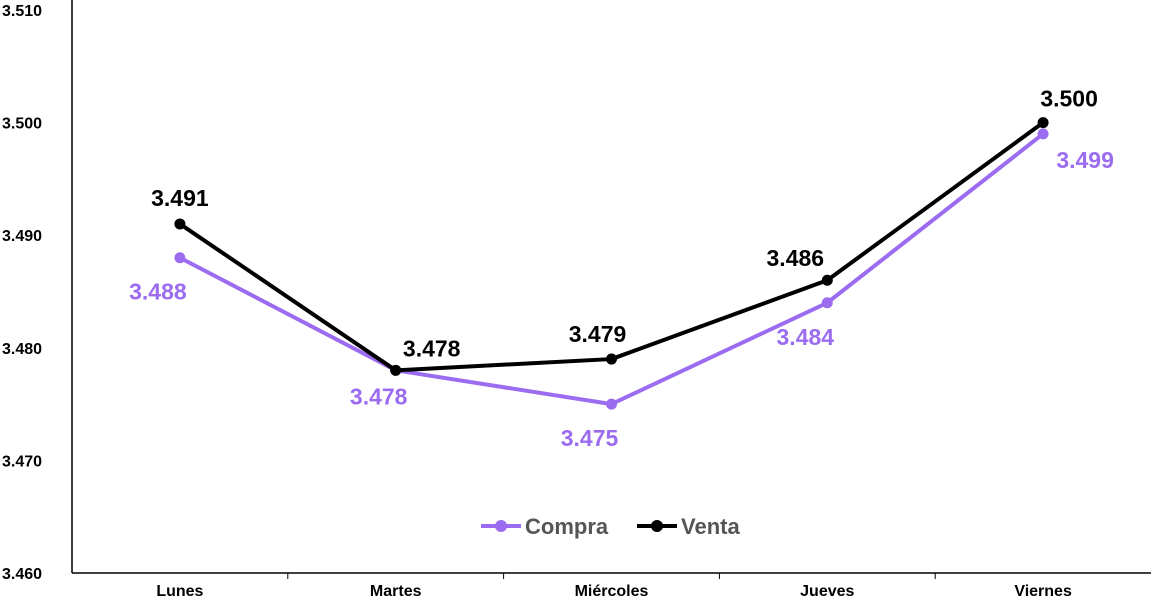 This screenshot has width=1151, height=603. I want to click on x-tick-label: Jueves, so click(827, 591).